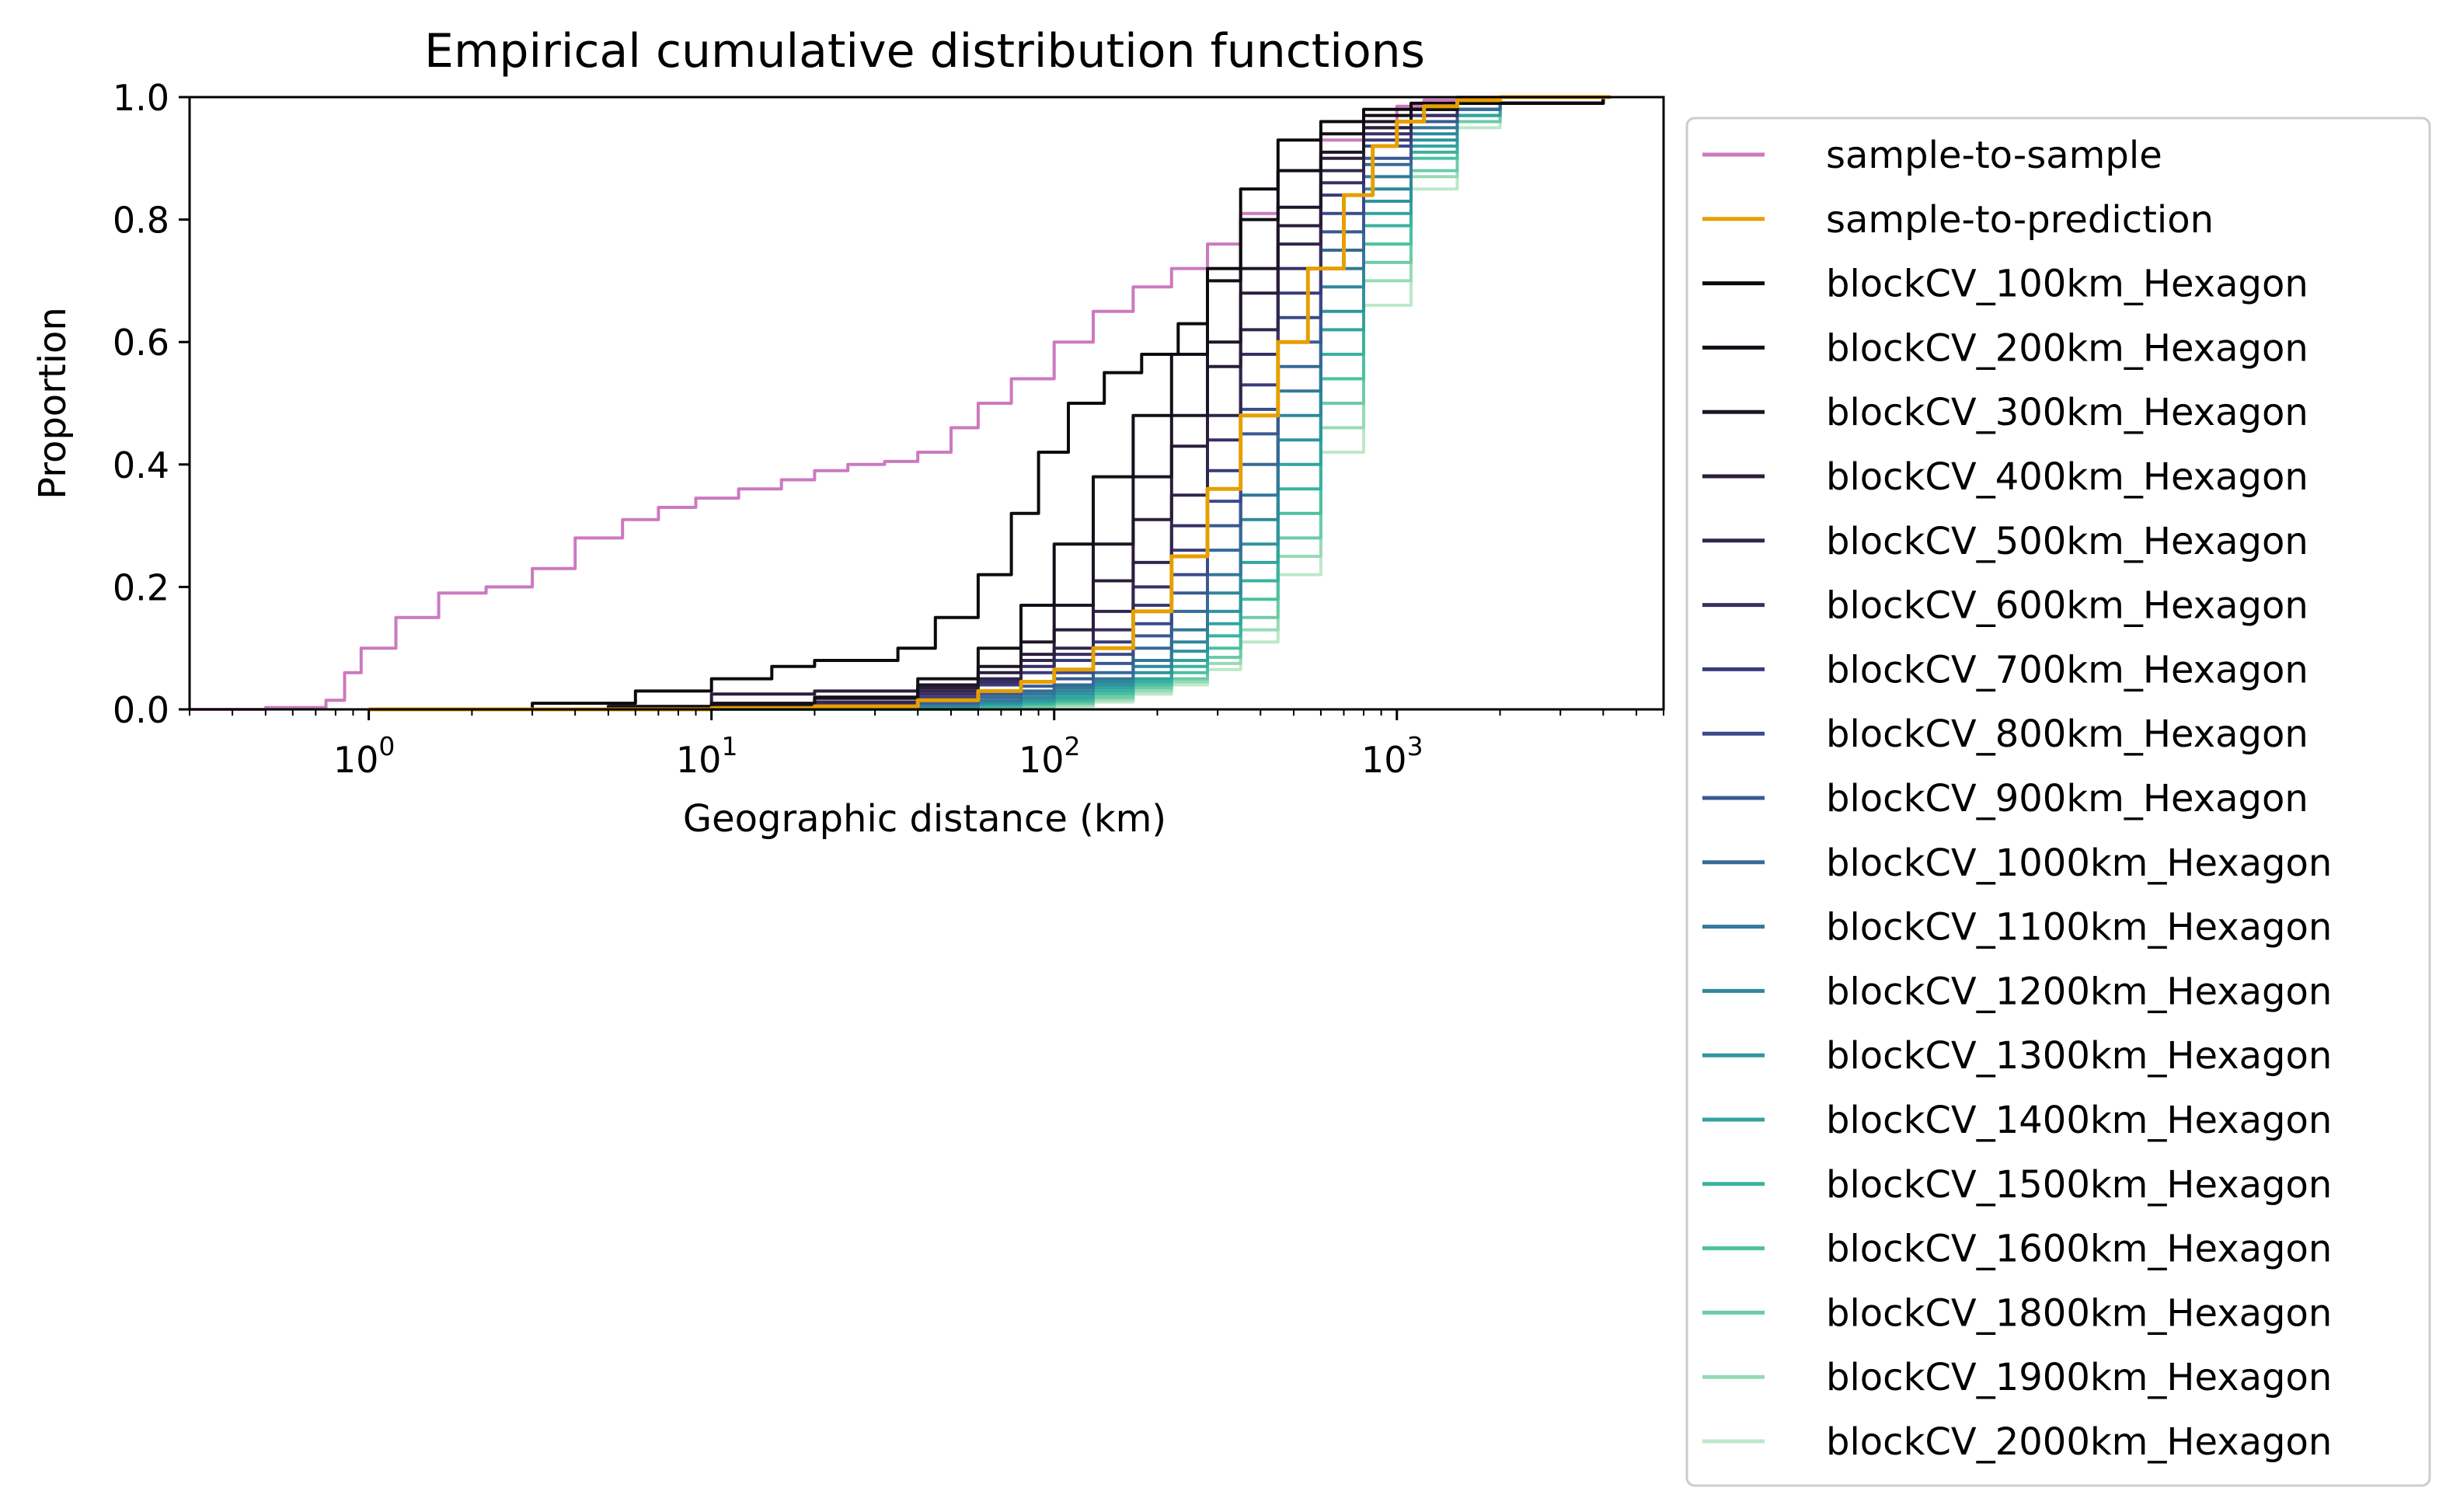 Image resolution: width=2453 pixels, height=1512 pixels. I want to click on y-tick-label: 0.6, so click(141, 343).